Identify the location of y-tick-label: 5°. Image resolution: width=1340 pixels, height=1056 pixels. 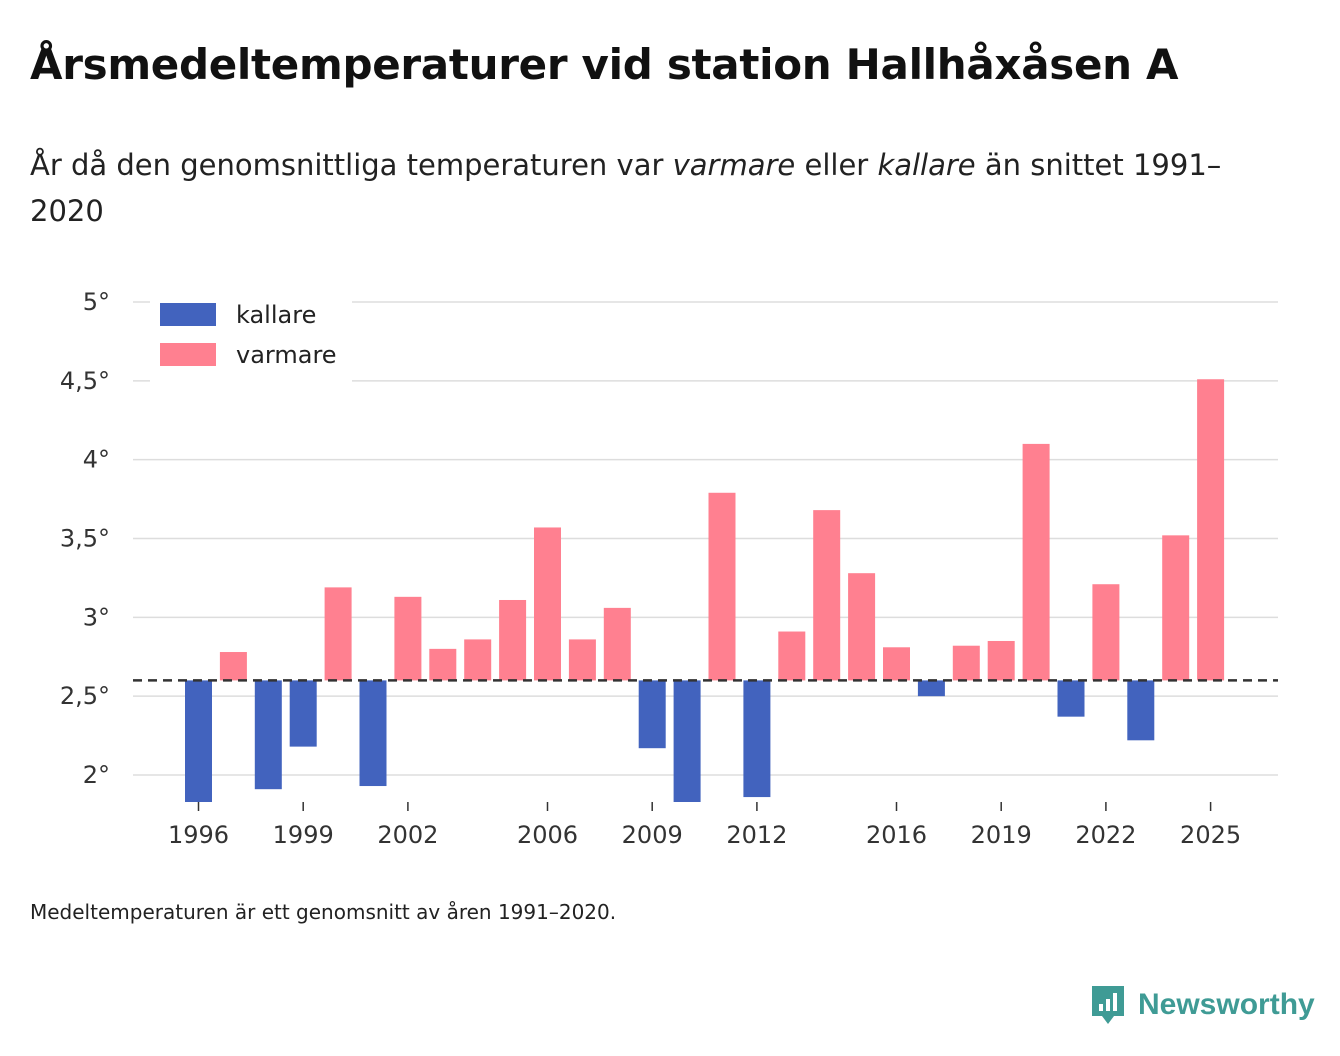
(96, 302).